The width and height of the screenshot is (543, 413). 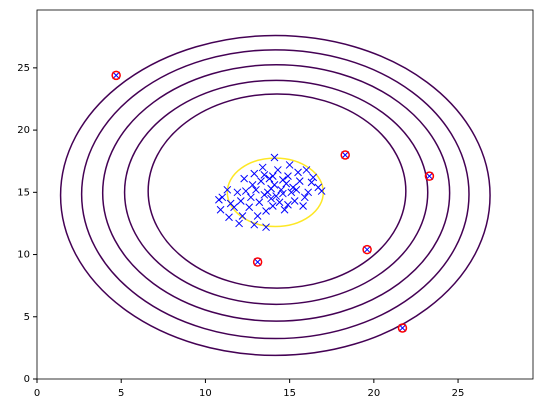 I want to click on x-tick-label: 5, so click(x=121, y=393).